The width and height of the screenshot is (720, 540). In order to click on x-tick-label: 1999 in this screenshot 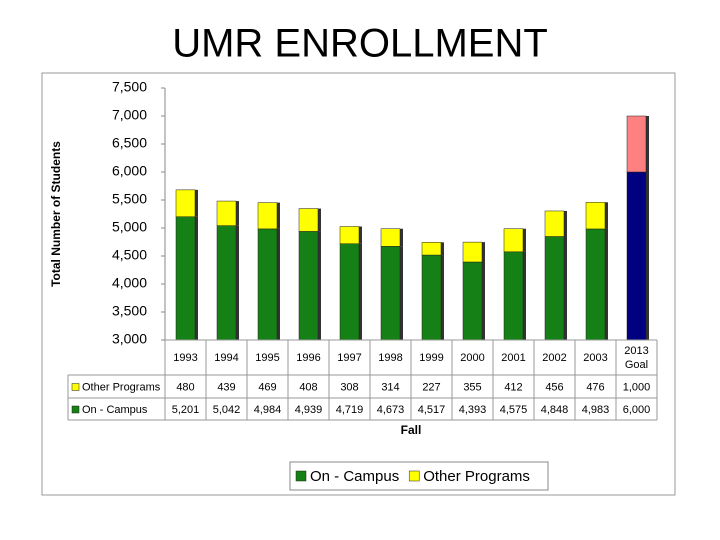, I will do `click(431, 358)`.